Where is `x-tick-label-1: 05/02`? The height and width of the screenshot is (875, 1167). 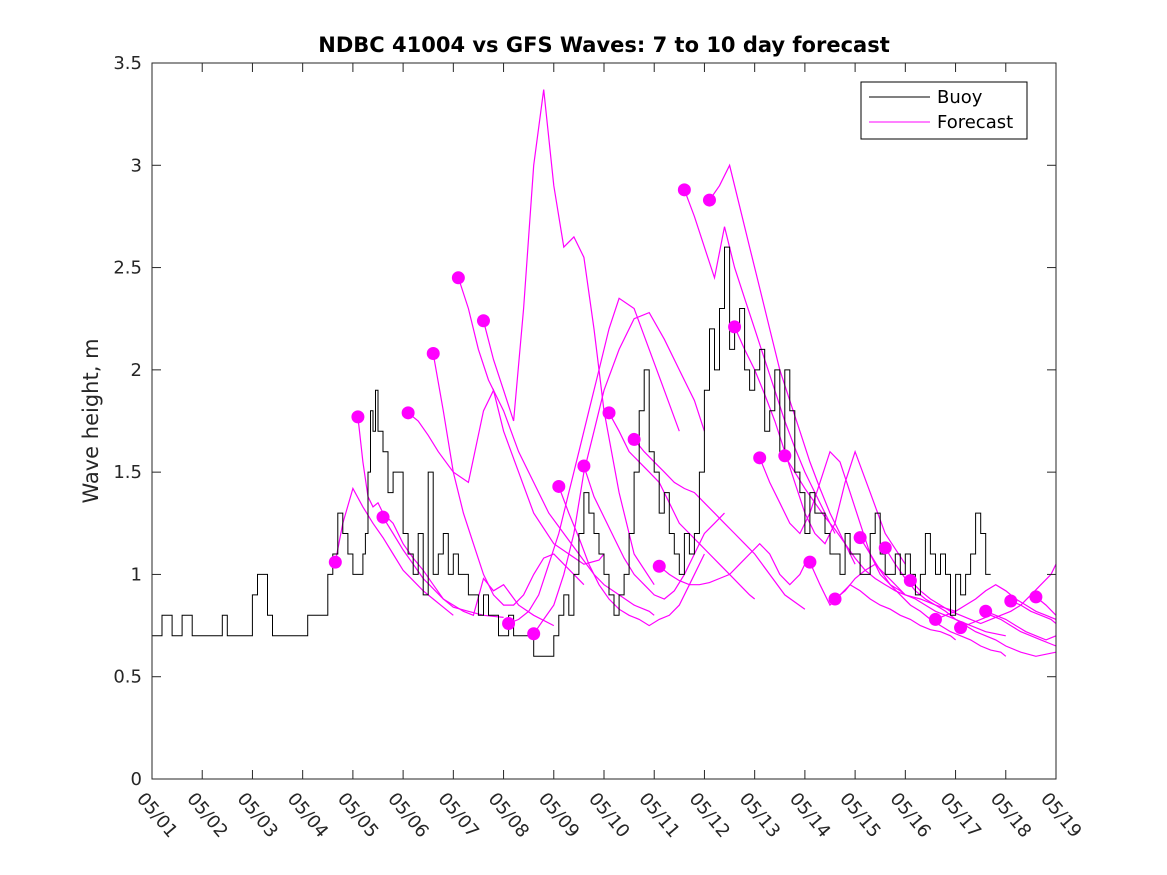 x-tick-label-1: 05/02 is located at coordinates (206, 815).